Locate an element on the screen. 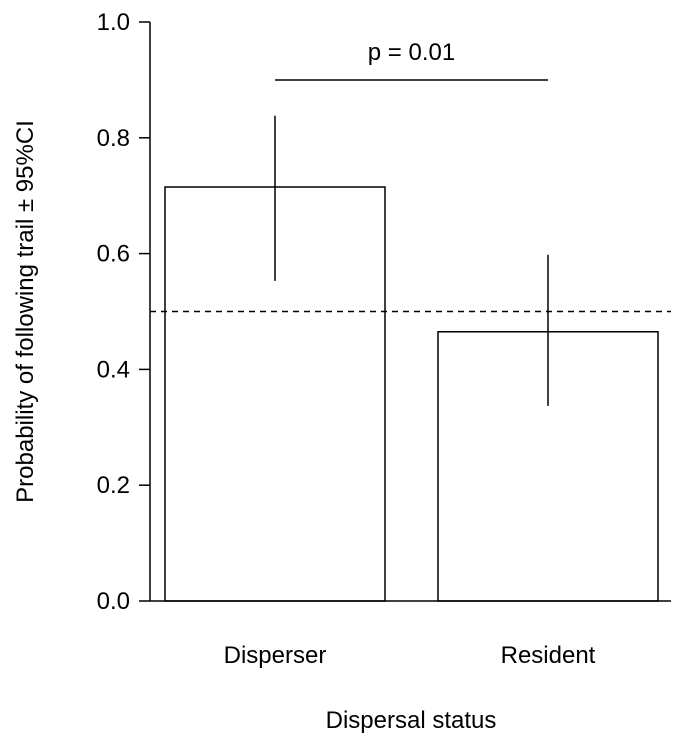  y-axis: 0.0 0.2 0.4 0.6 0.8 1.0 is located at coordinates (124, 312).